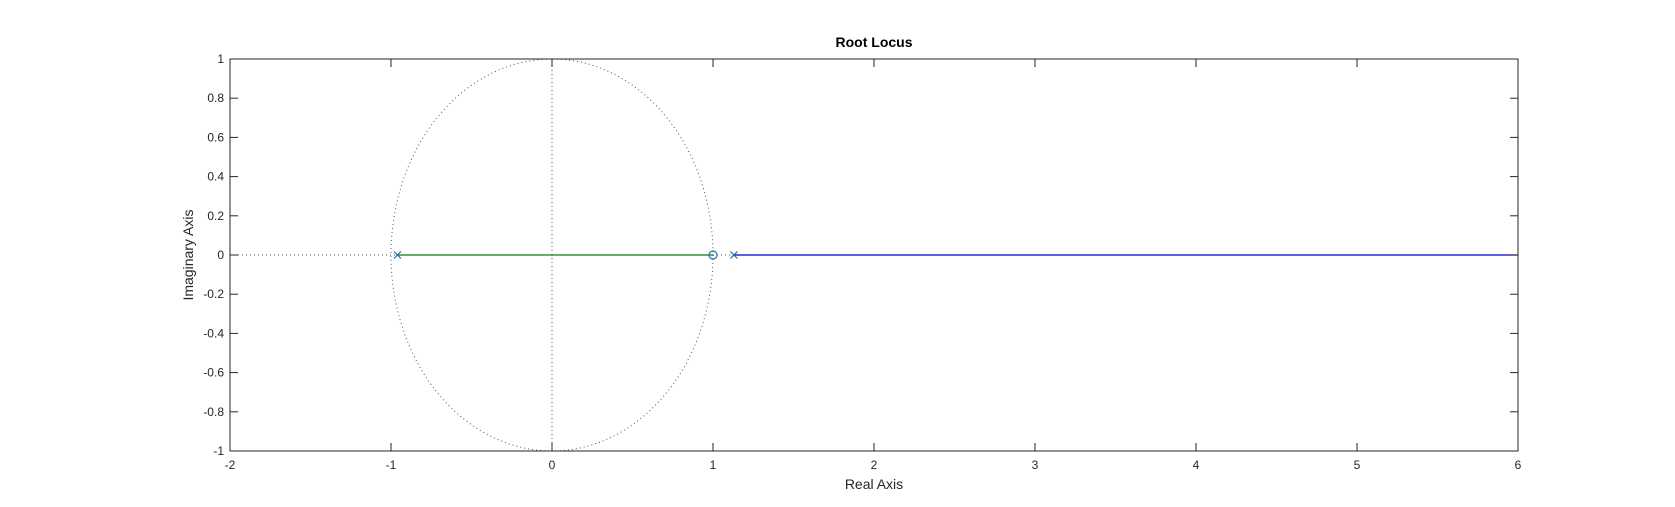  I want to click on x-tick-label: 5, so click(1357, 465).